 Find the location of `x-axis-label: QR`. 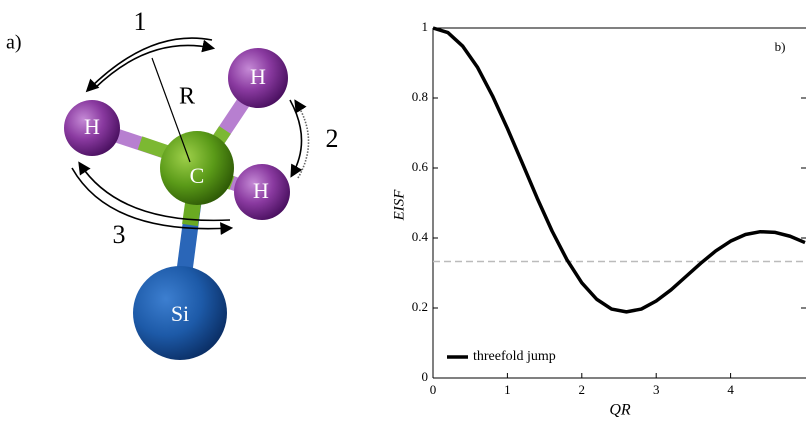

x-axis-label: QR is located at coordinates (620, 410).